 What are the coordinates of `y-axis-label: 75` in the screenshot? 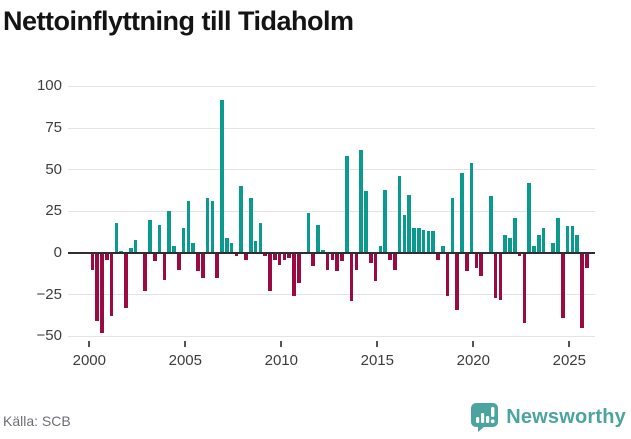 It's located at (53, 127).